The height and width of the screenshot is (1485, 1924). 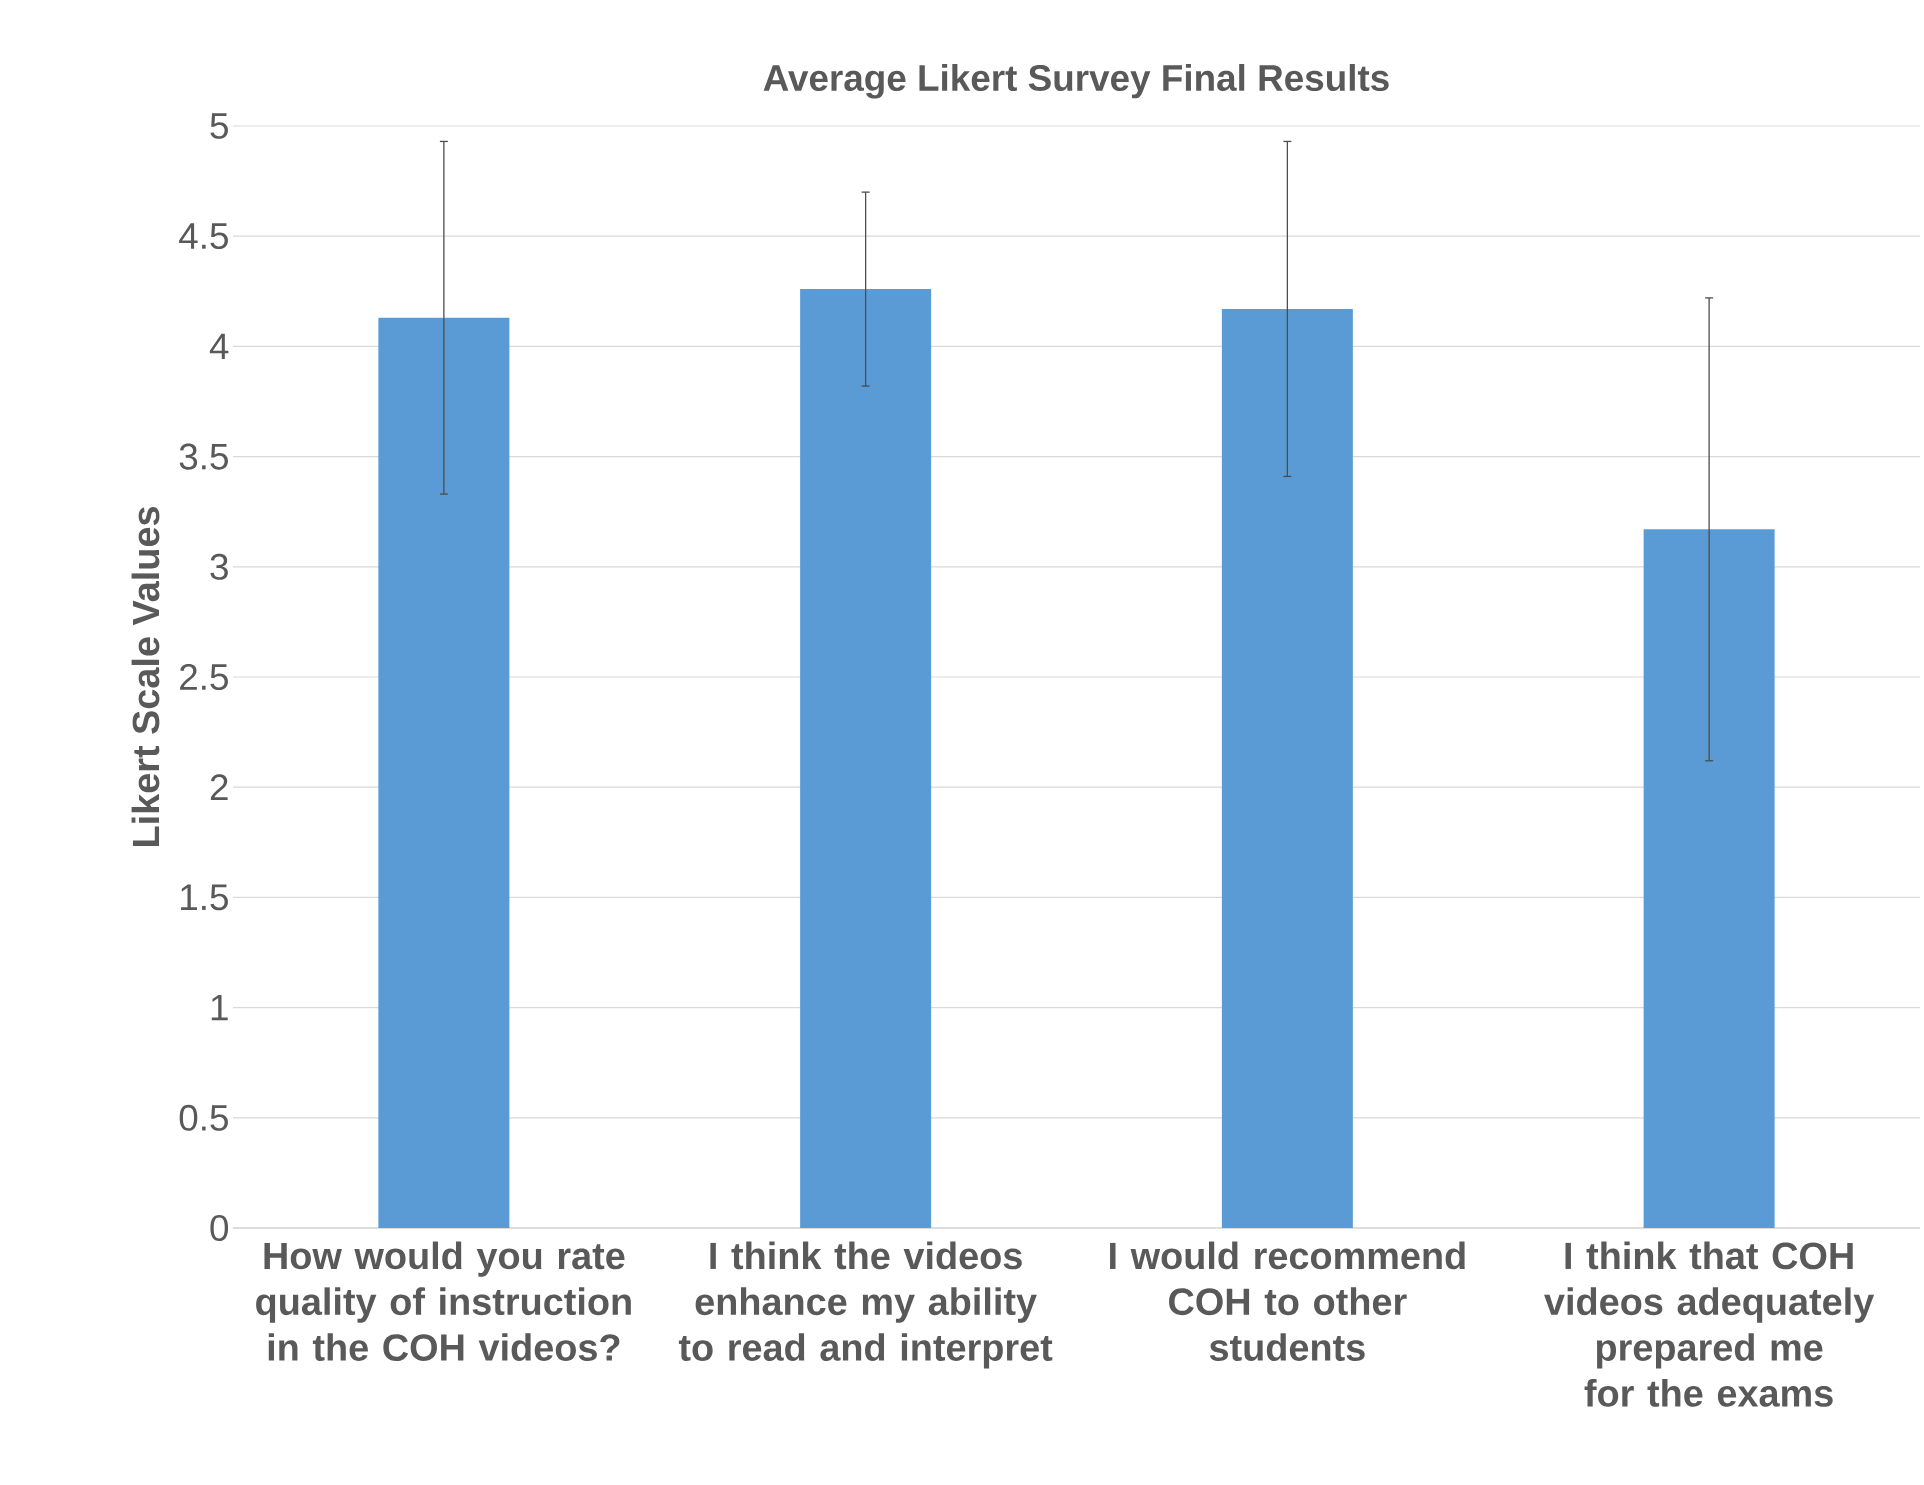 I want to click on y-tick-label: 5, so click(x=219, y=126).